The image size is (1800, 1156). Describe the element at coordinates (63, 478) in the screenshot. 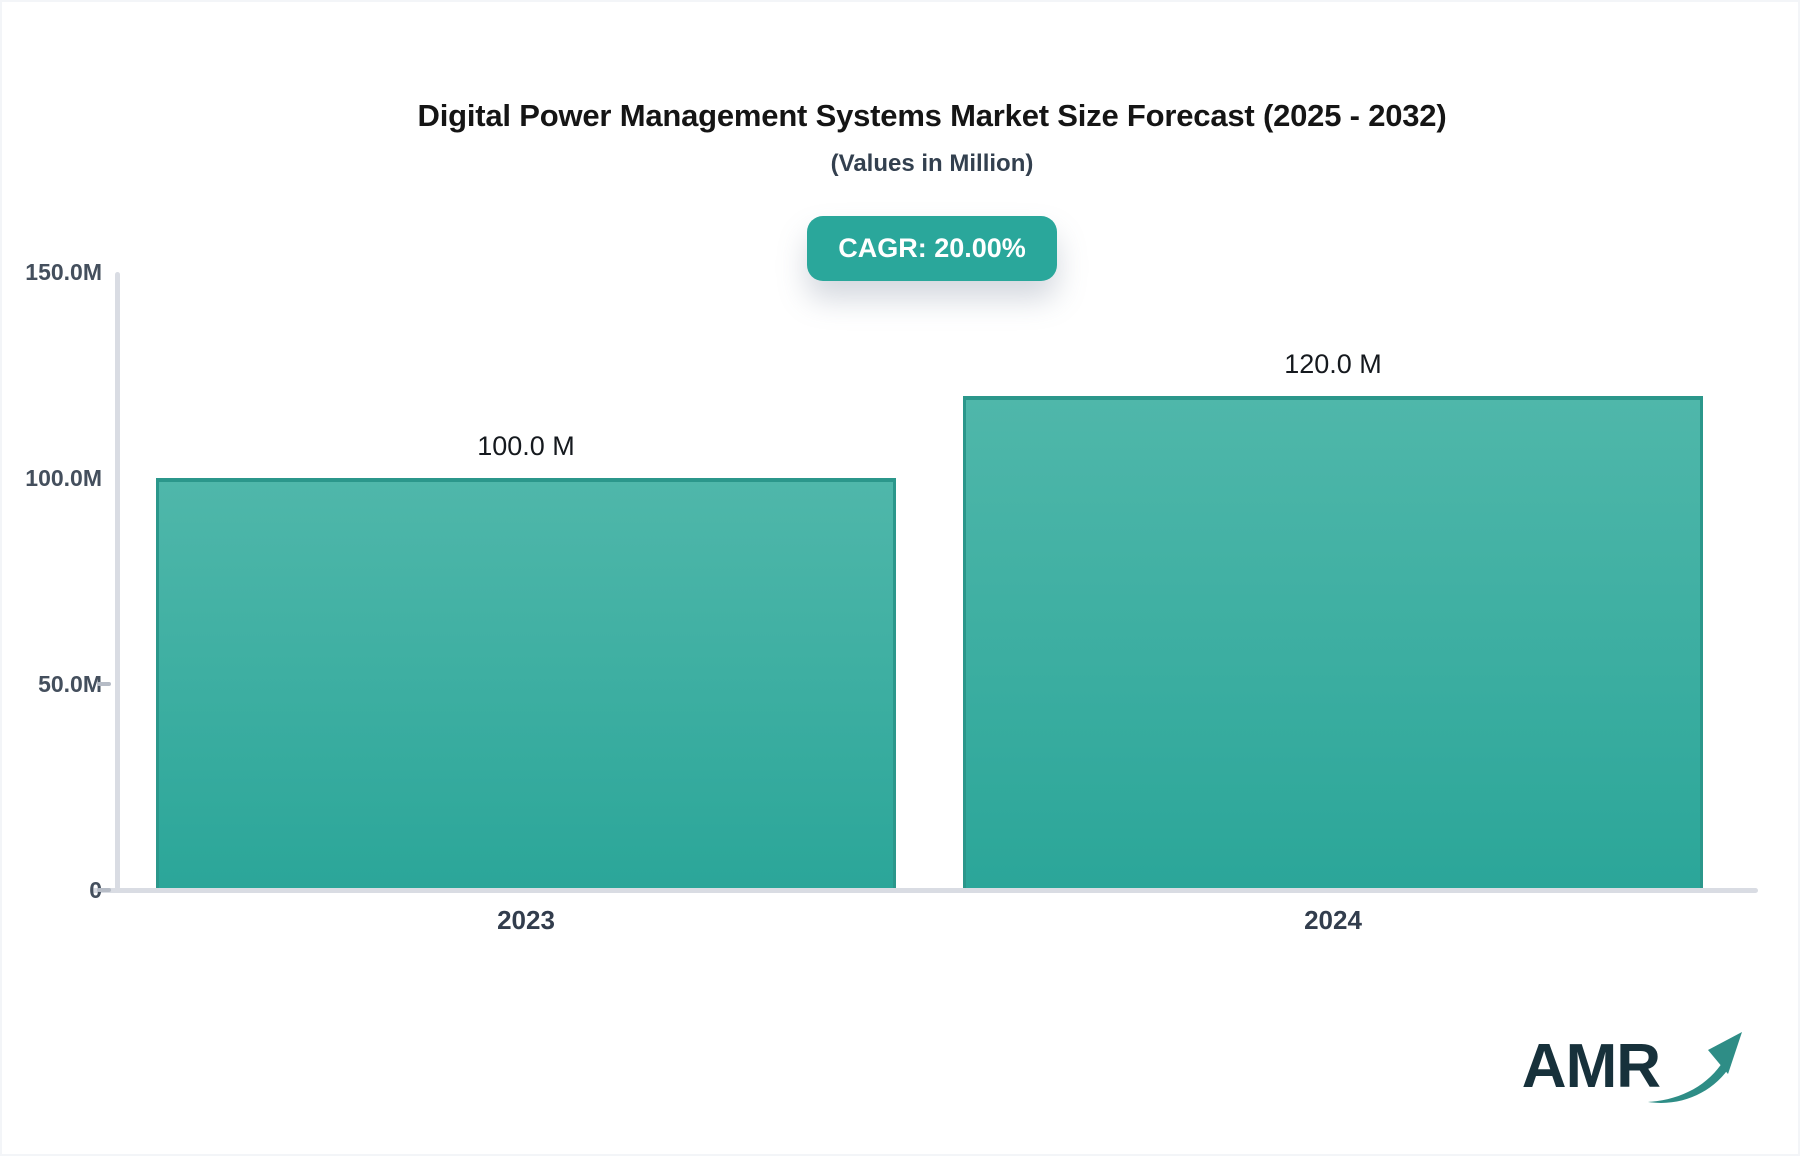

I see `y-tick-label: 100.0M` at that location.